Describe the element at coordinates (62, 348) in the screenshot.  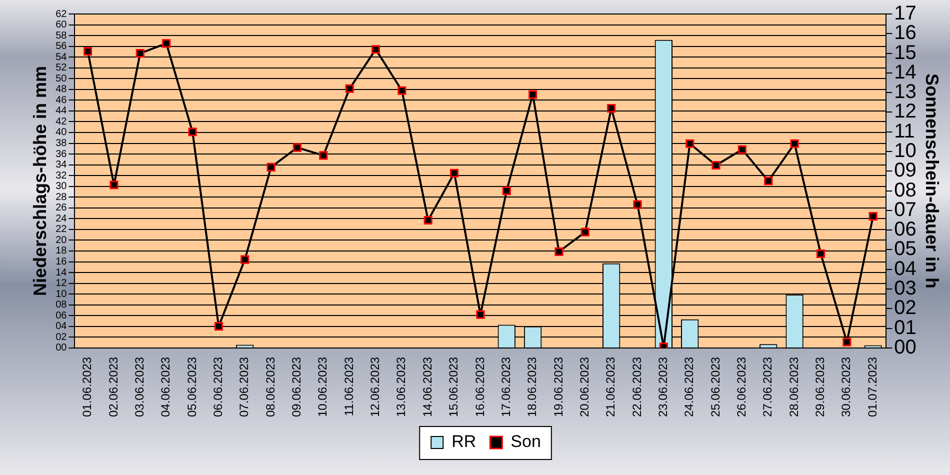
I see `y-tick-label: 00` at that location.